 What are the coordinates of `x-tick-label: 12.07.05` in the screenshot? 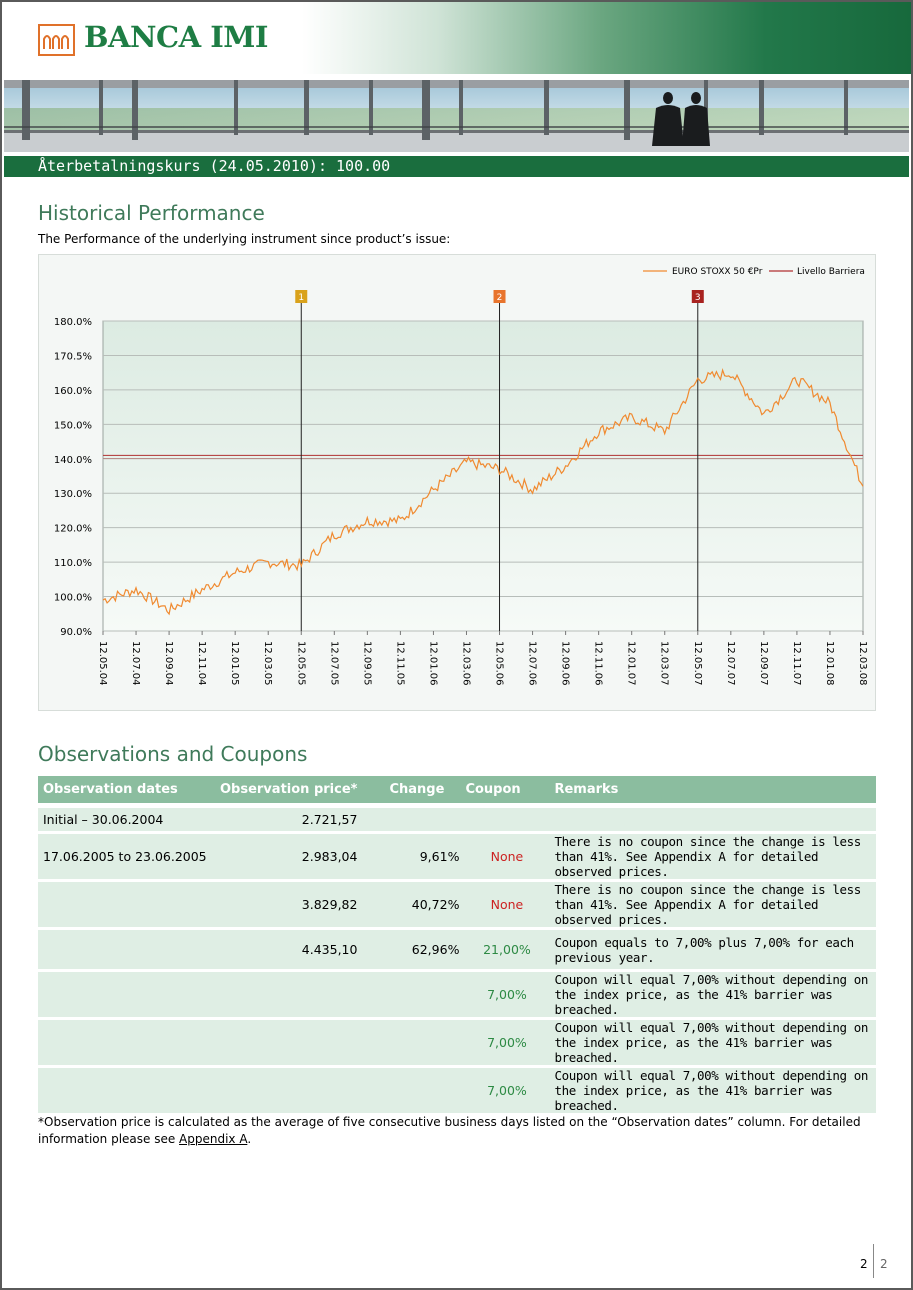 It's located at (333, 663).